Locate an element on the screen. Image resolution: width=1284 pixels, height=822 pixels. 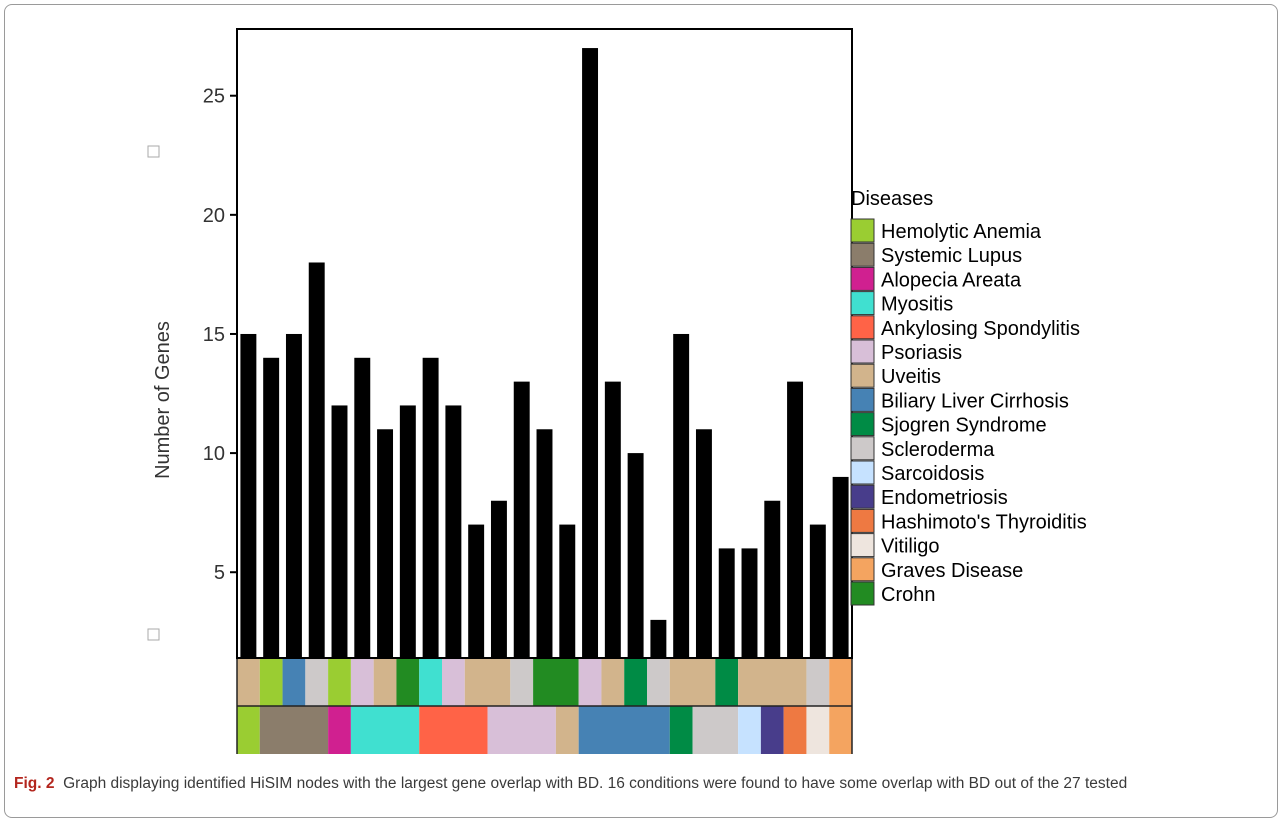
legend-label: Crohn is located at coordinates (908, 595).